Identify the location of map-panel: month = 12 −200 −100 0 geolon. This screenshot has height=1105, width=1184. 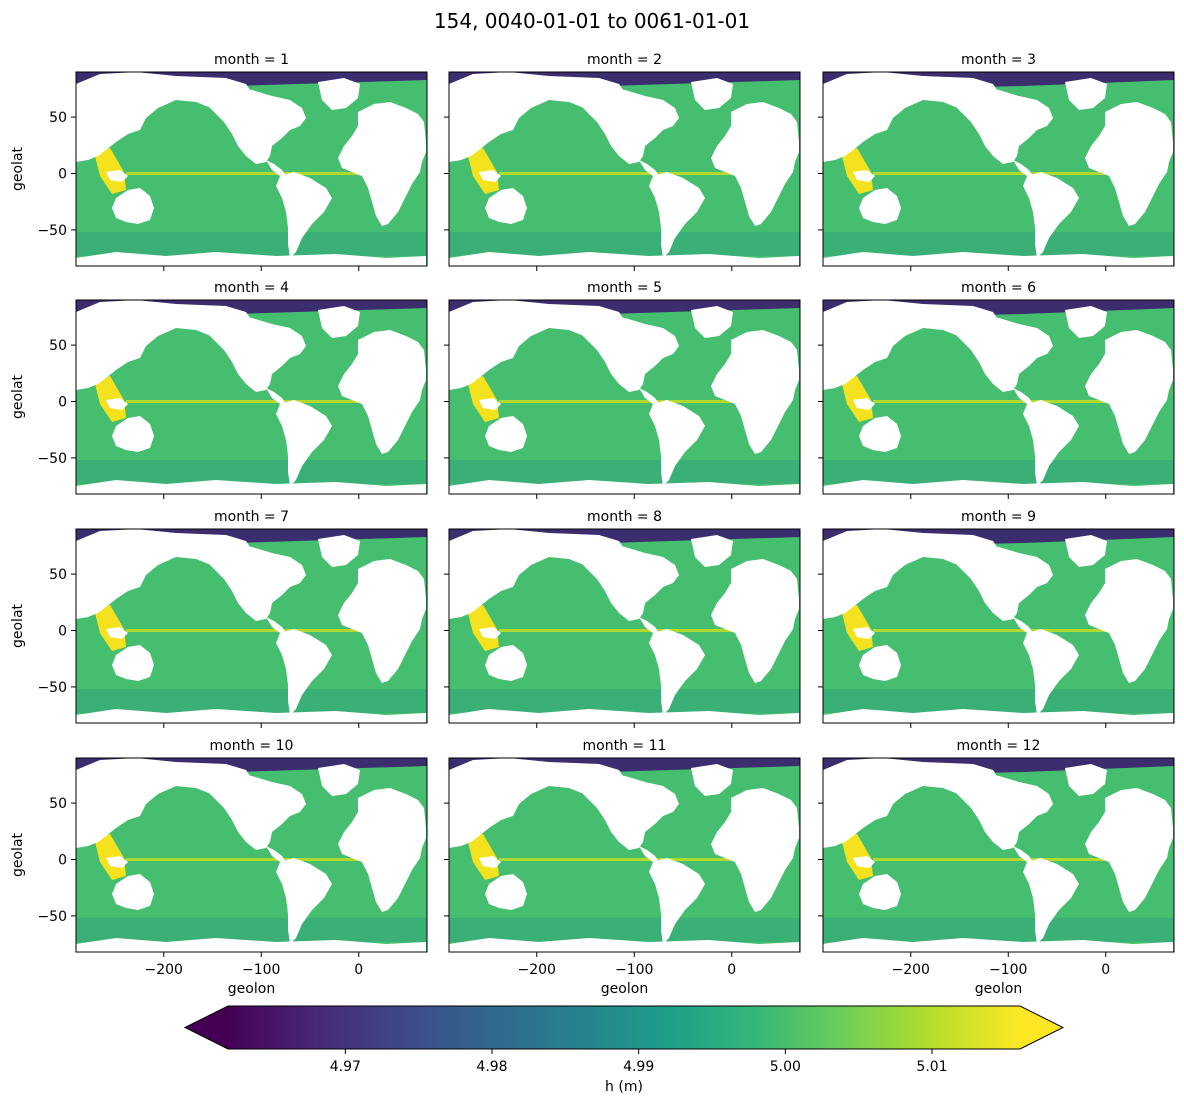
(996, 867).